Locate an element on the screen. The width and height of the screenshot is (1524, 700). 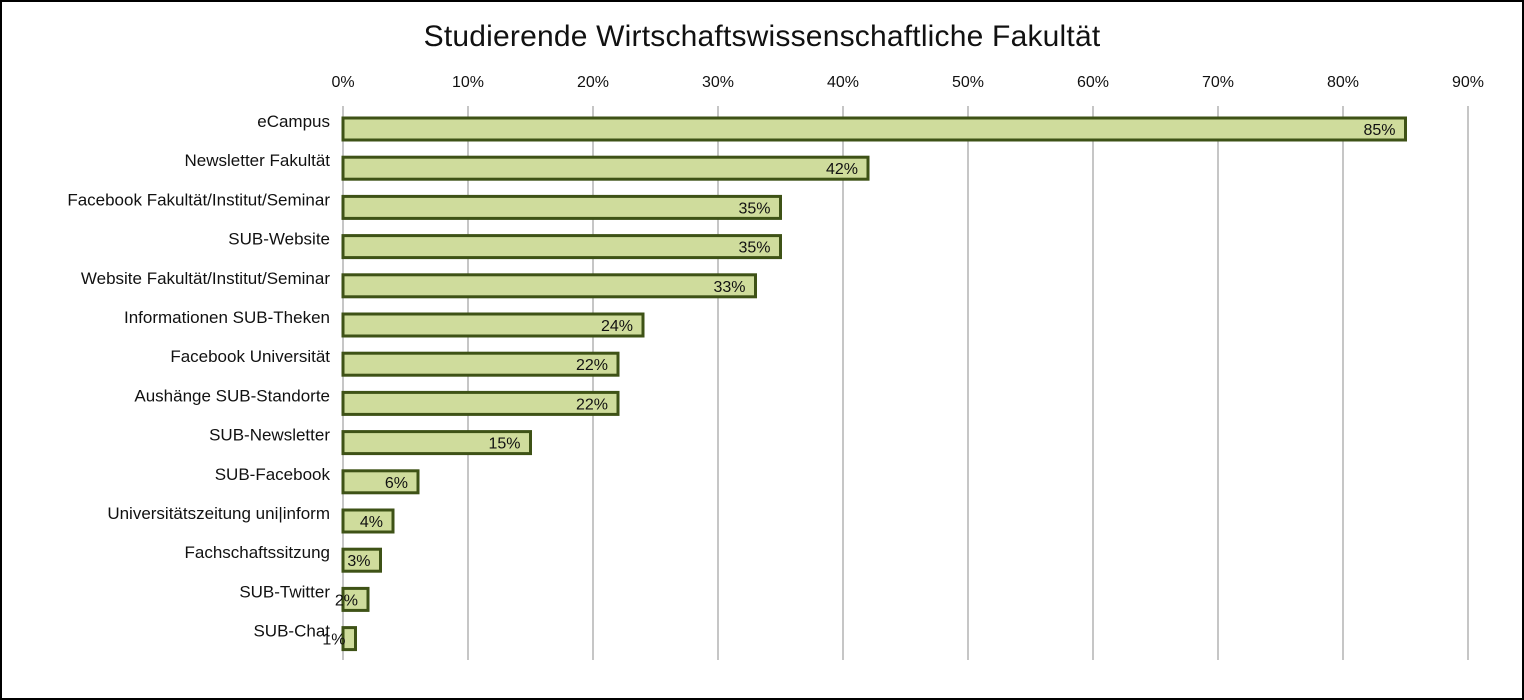
data-label: 15% is located at coordinates (504, 444).